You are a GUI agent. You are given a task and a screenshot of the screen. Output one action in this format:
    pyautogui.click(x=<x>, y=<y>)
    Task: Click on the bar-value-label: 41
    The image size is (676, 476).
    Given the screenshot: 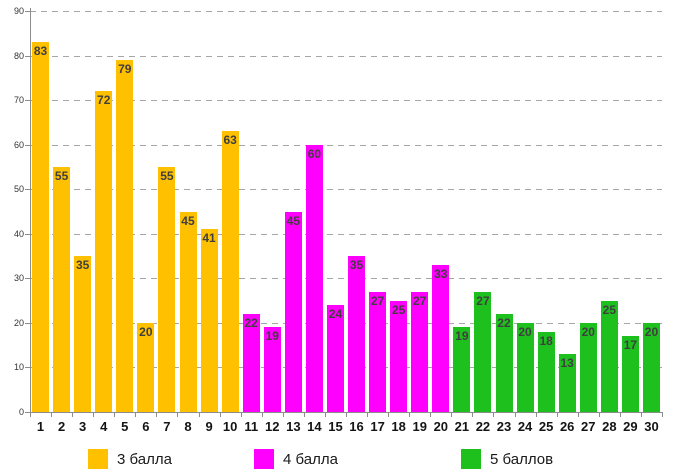 What is the action you would take?
    pyautogui.click(x=209, y=238)
    